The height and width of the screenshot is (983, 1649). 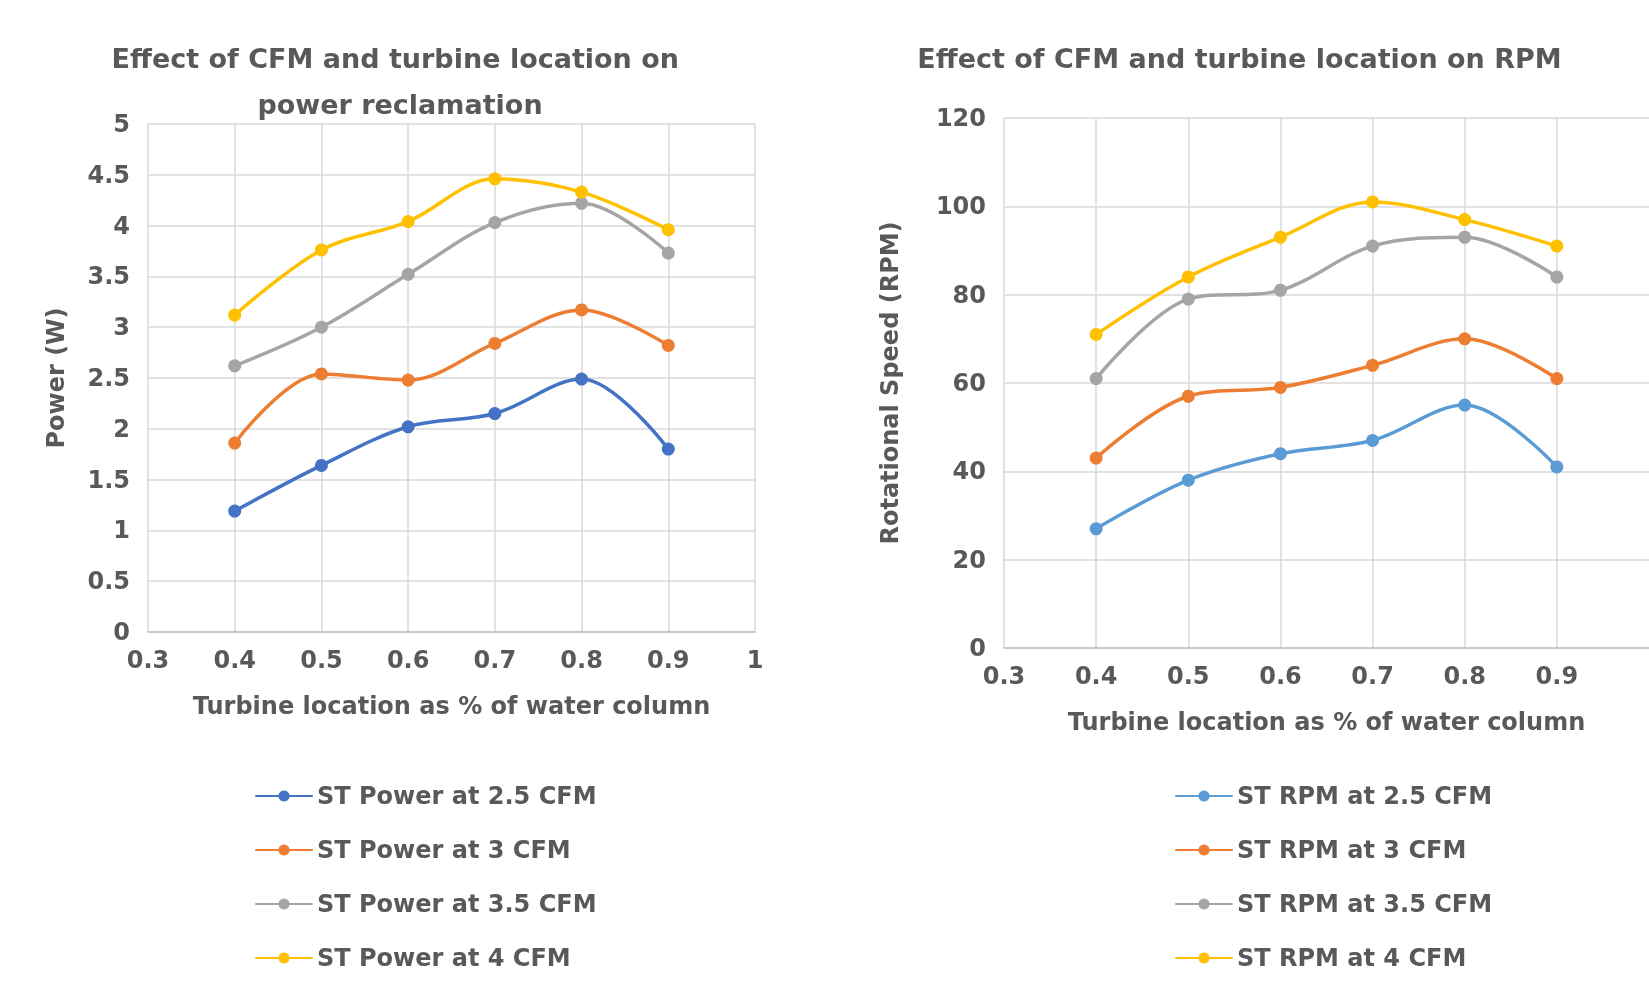 What do you see at coordinates (121, 428) in the screenshot?
I see `y-tick-label: 2` at bounding box center [121, 428].